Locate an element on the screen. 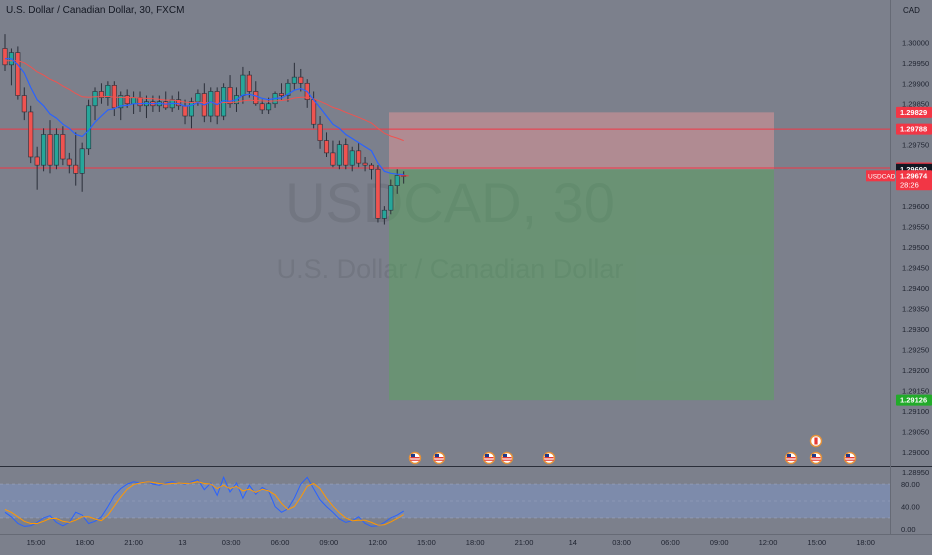 Image resolution: width=932 pixels, height=555 pixels. price-tick-label: 1.29750 is located at coordinates (915, 145).